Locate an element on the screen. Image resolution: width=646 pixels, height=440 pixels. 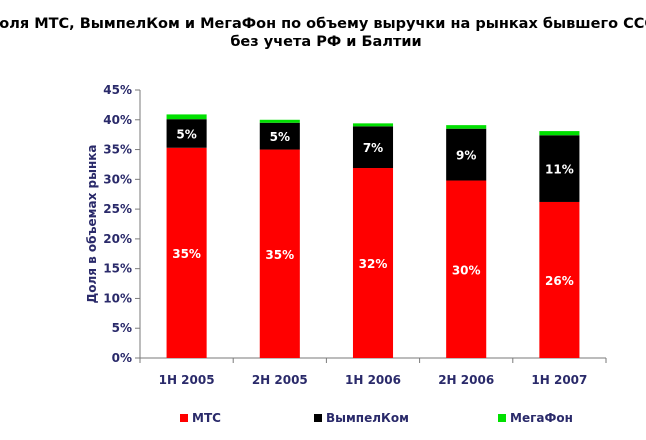
bar-data-label: 11% is located at coordinates (559, 170).